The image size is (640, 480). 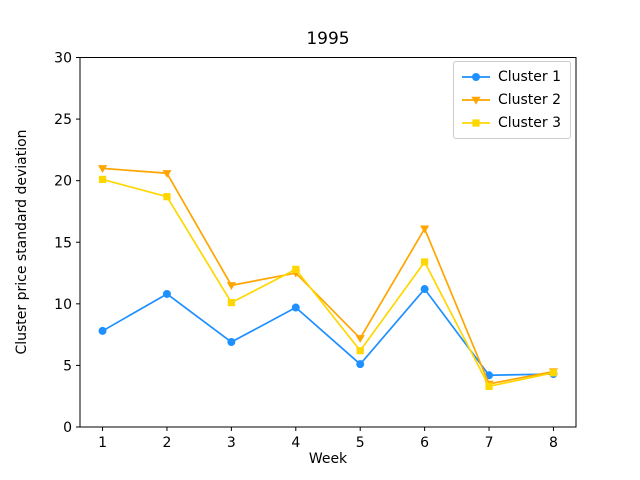 What do you see at coordinates (529, 123) in the screenshot?
I see `legend-label: Cluster 3` at bounding box center [529, 123].